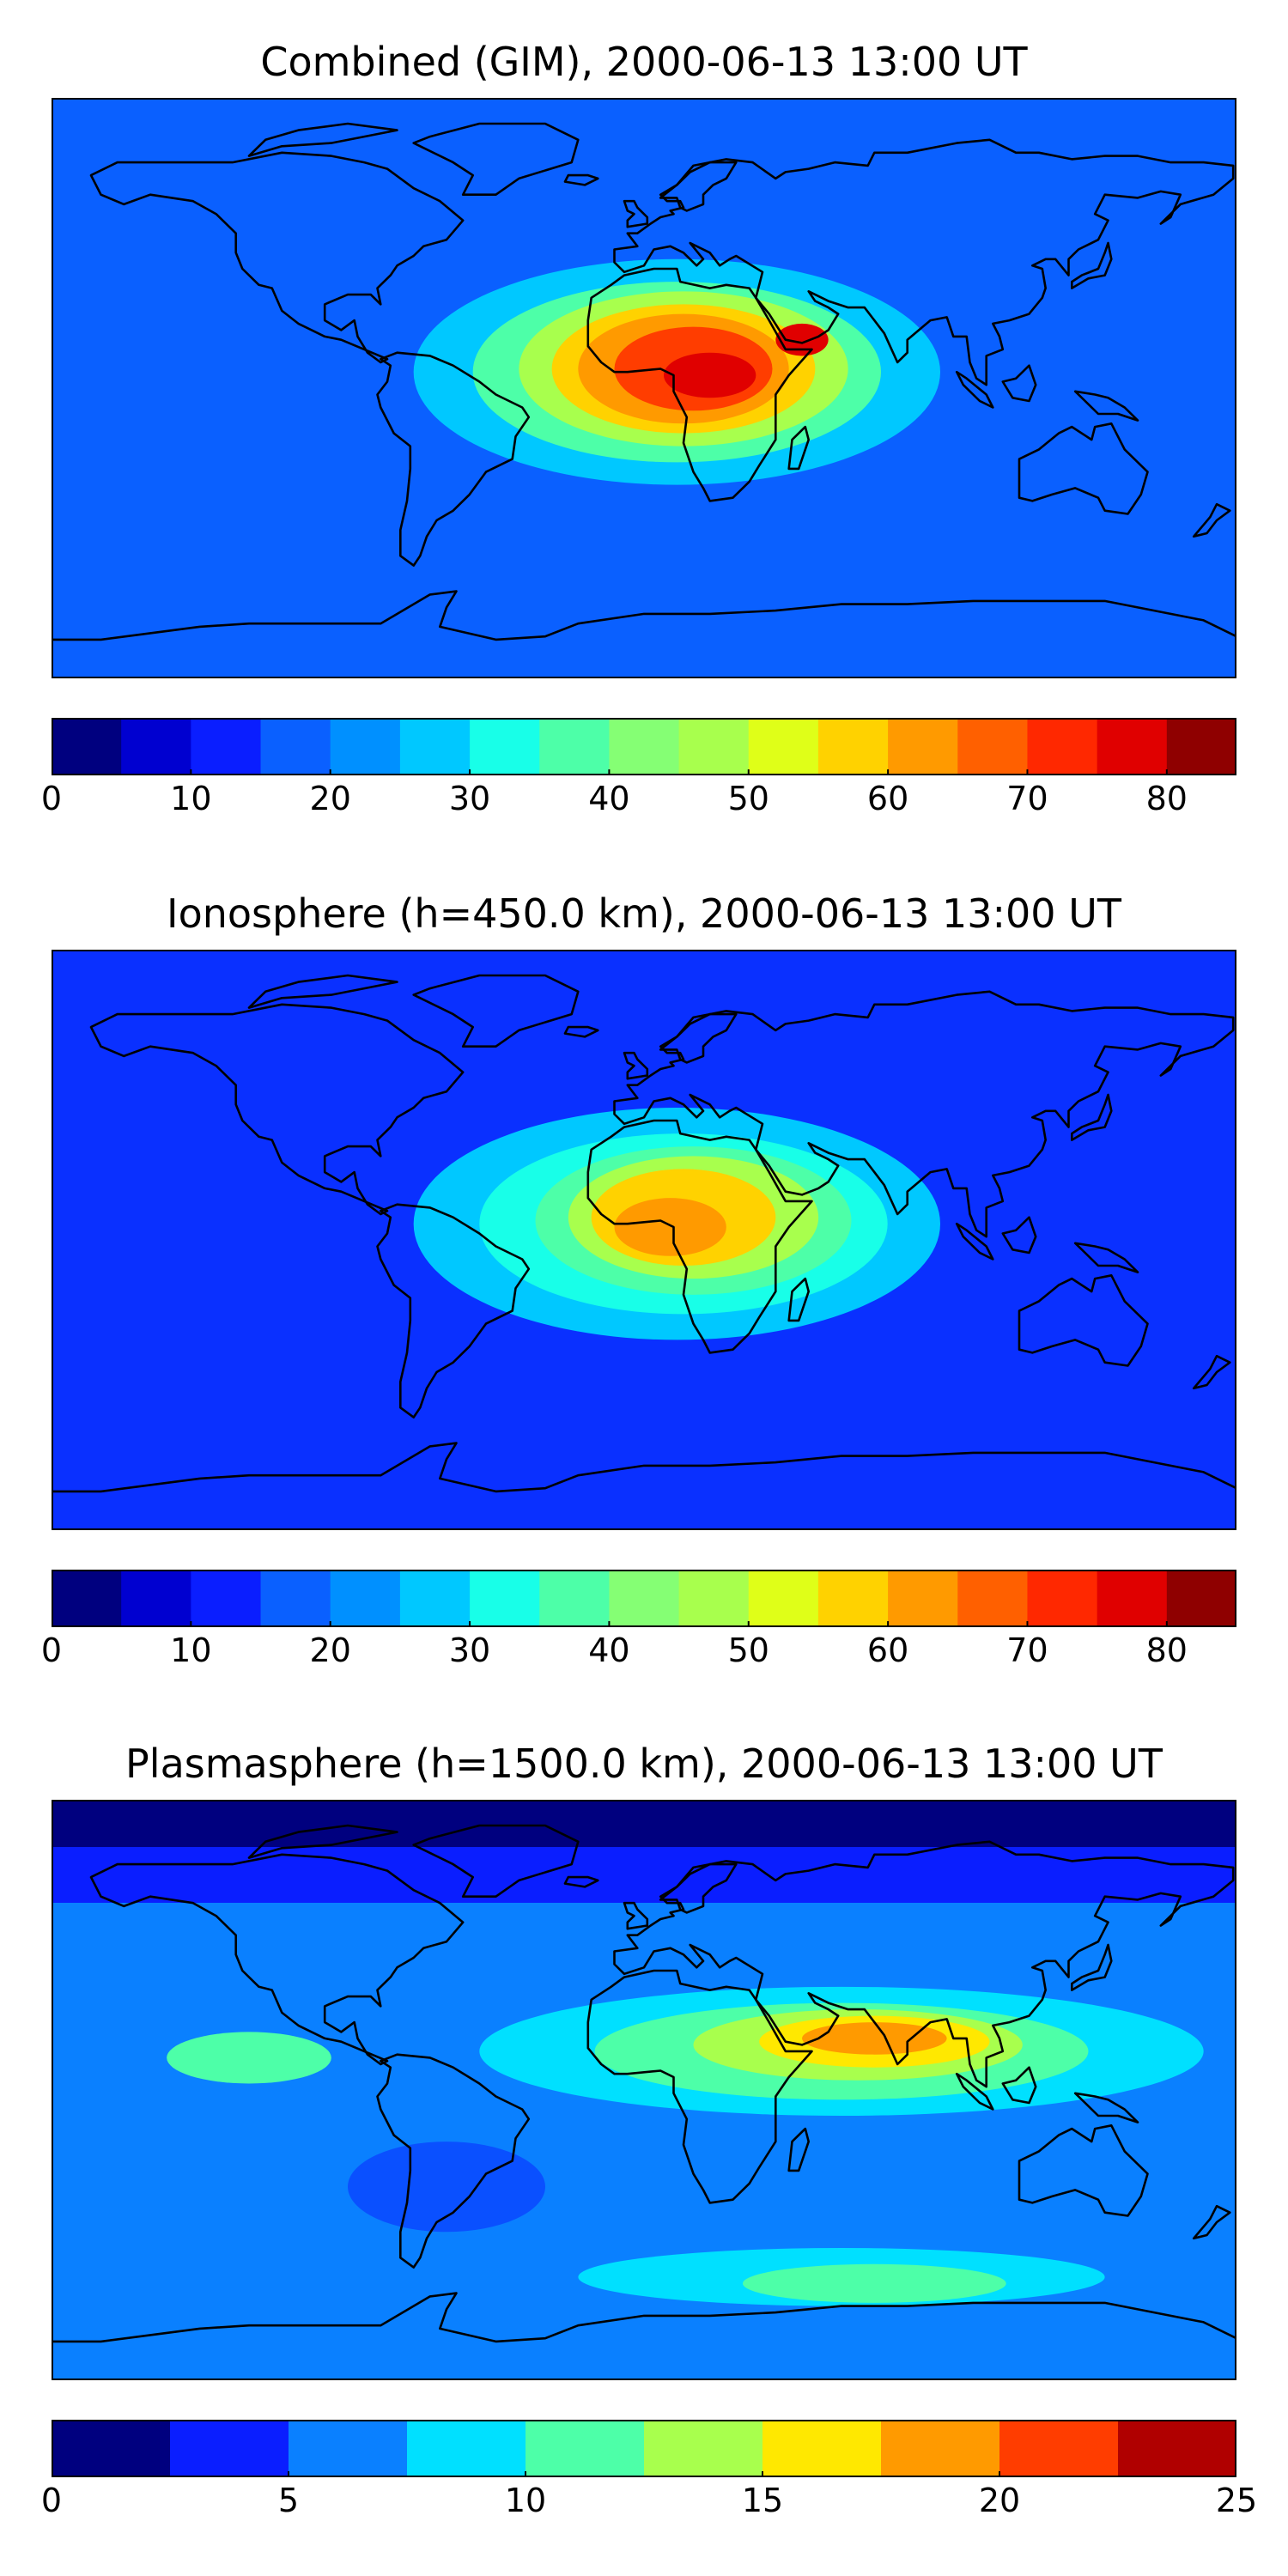 The height and width of the screenshot is (2576, 1288). What do you see at coordinates (330, 799) in the screenshot?
I see `colorbar-tick-label: 20` at bounding box center [330, 799].